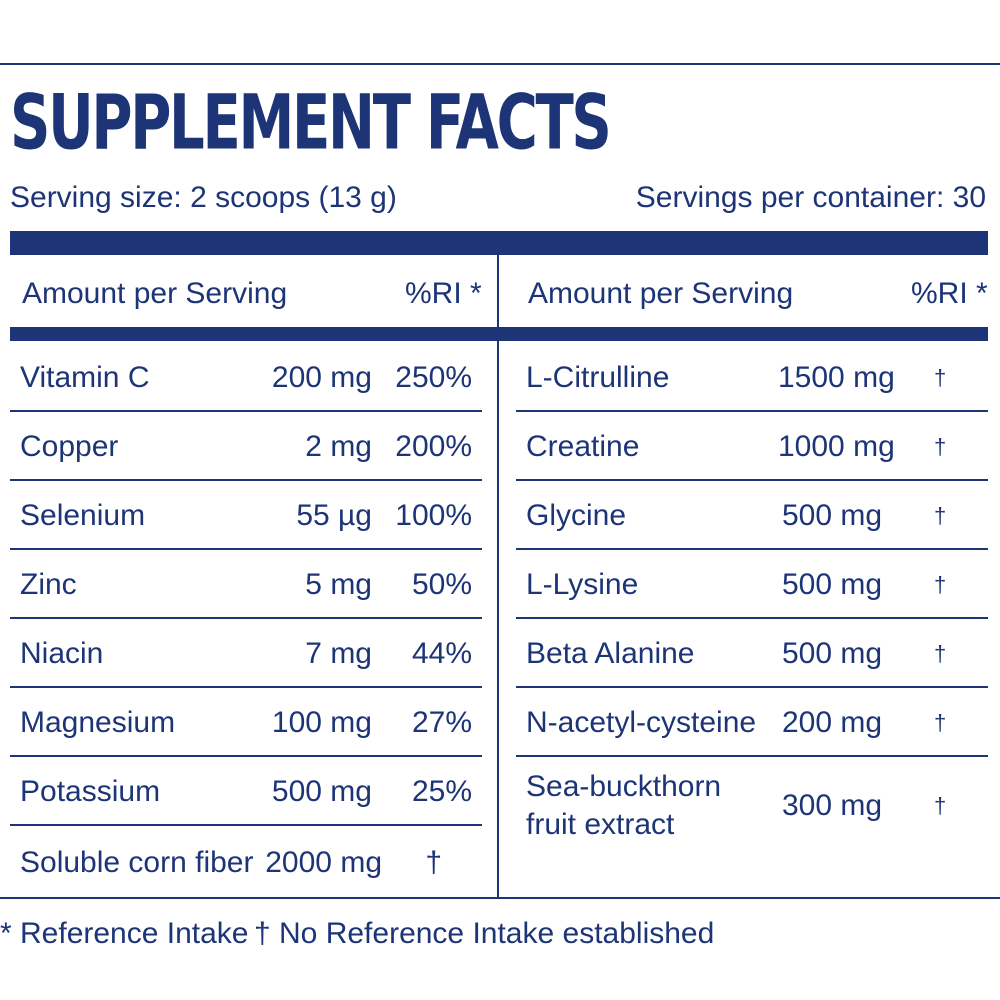 The height and width of the screenshot is (1000, 1000). I want to click on nutrient-ri: 50%, so click(441, 584).